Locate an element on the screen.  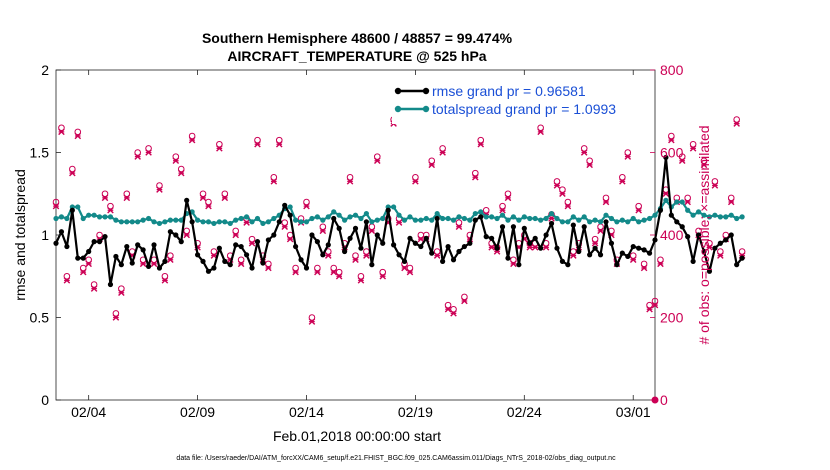
y-left-tick-label: 1 is located at coordinates (45, 235).